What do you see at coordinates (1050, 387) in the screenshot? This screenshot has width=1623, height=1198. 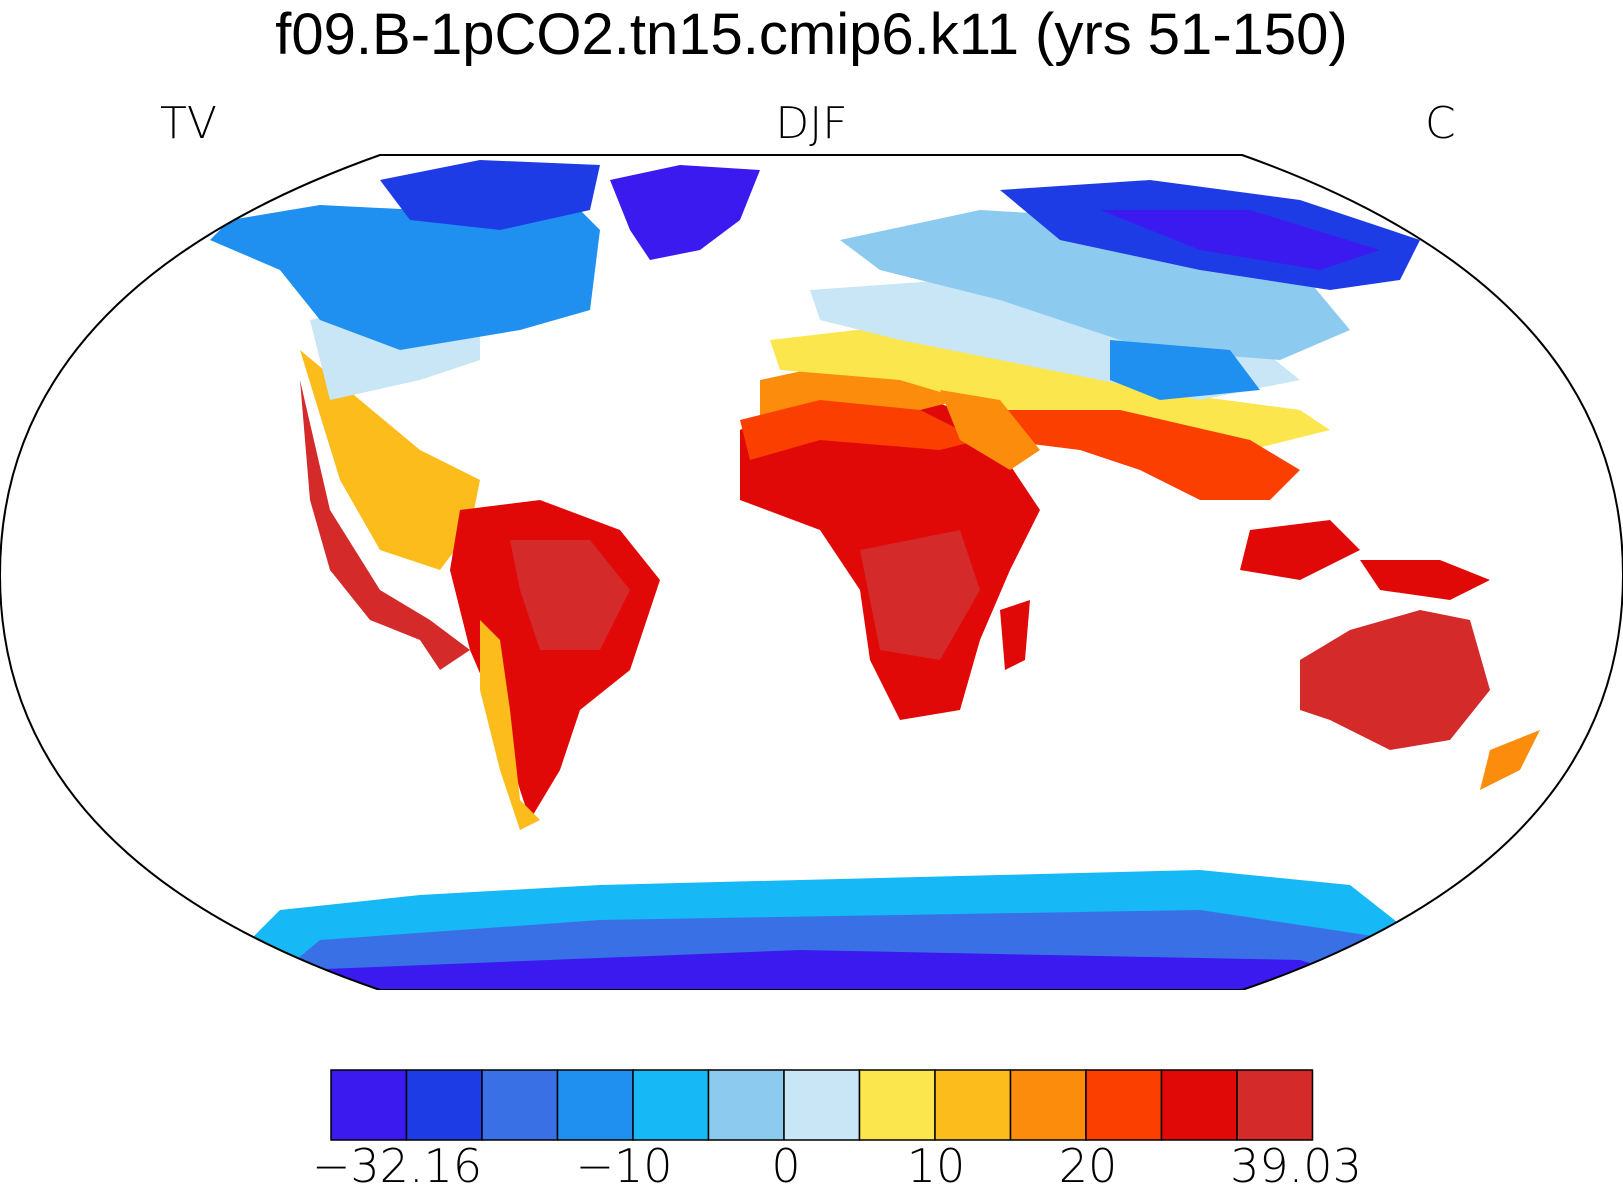 I see `eurasia` at bounding box center [1050, 387].